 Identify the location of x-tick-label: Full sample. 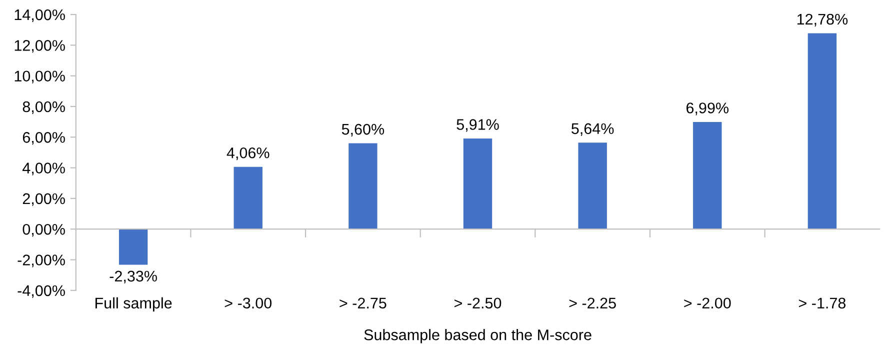
(134, 304).